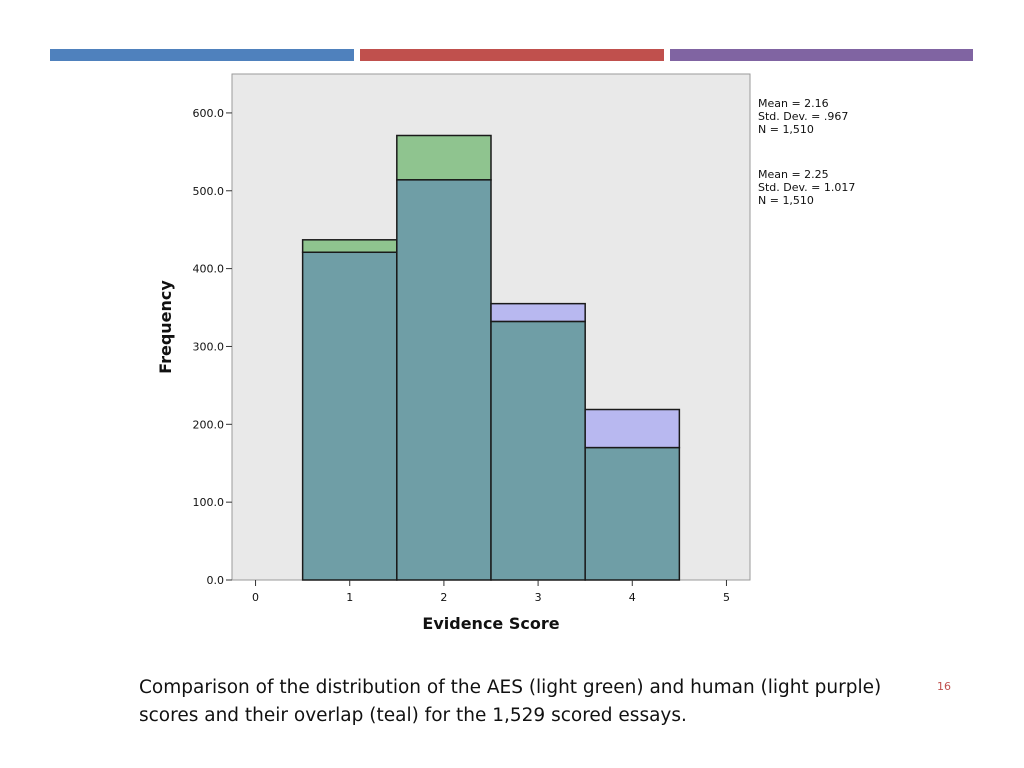 Image resolution: width=1024 pixels, height=768 pixels. What do you see at coordinates (209, 346) in the screenshot?
I see `y-tick-label: 300.0` at bounding box center [209, 346].